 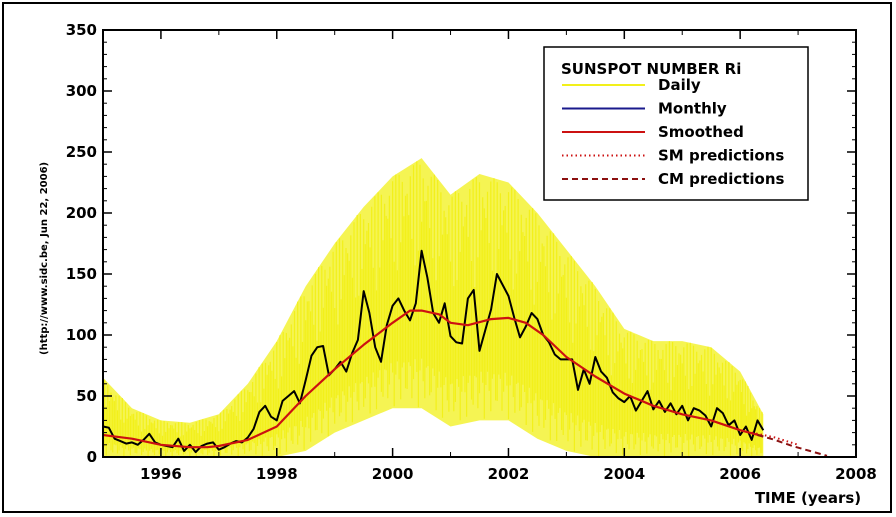 I want to click on y-tick-label: 0, so click(x=92, y=457).